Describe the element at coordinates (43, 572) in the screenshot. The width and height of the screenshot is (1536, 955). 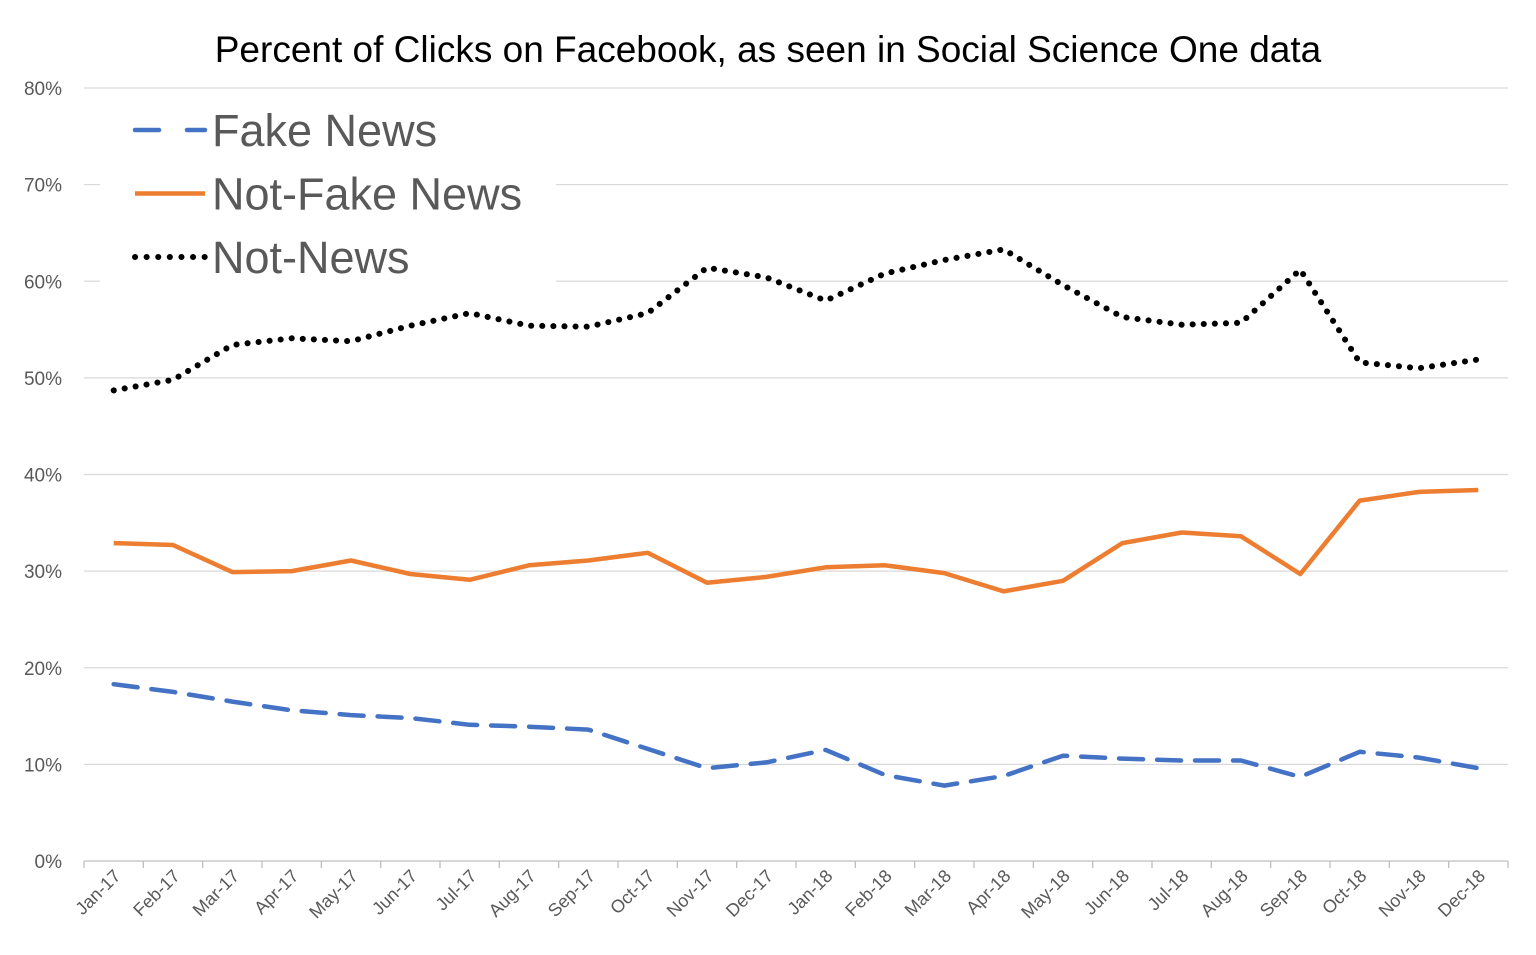
I see `y-tick-label: 30%` at that location.